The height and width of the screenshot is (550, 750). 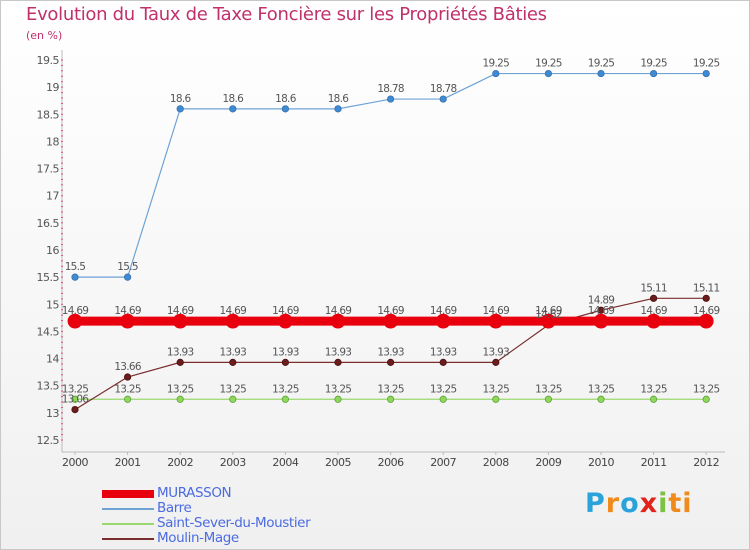 I want to click on data-label-moulin-mage: 13.66, so click(x=128, y=367).